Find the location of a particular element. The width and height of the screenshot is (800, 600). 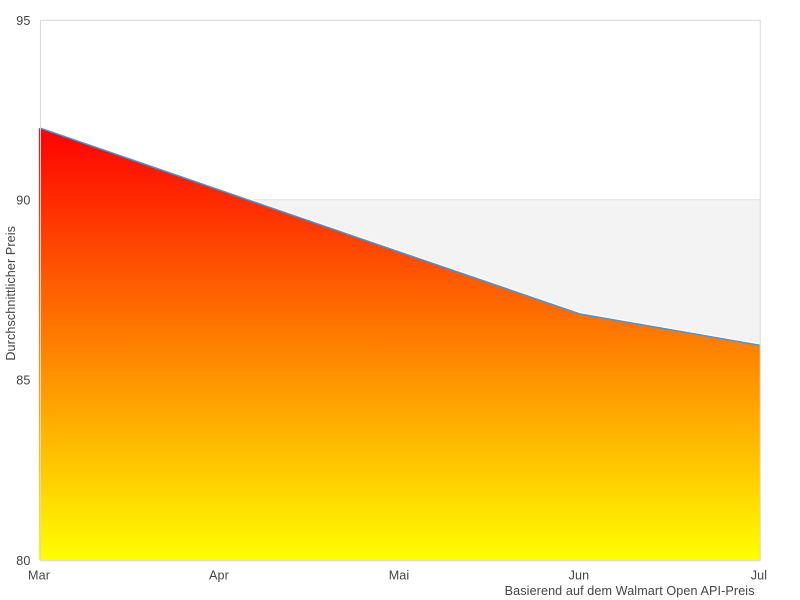

svg-text: Jul is located at coordinates (759, 575).